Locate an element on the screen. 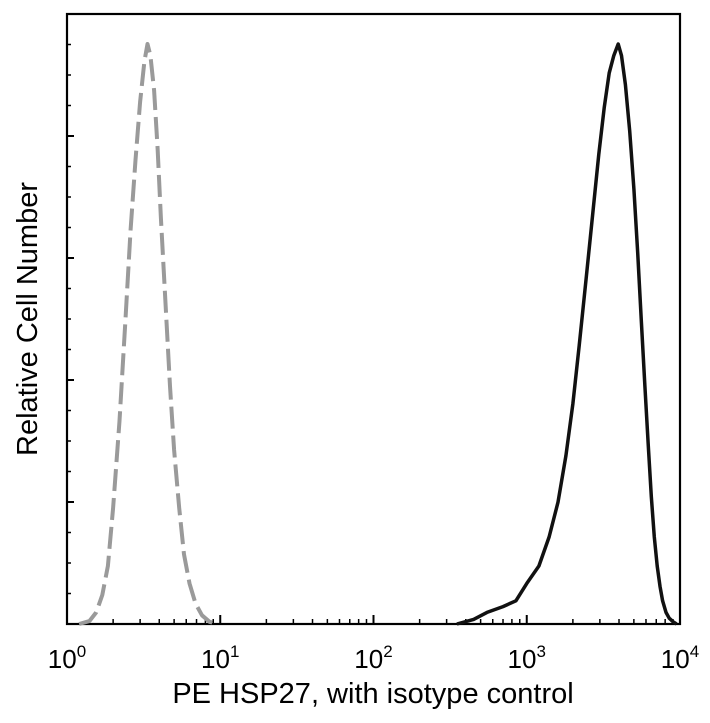 This screenshot has height=723, width=710. x-tick-label: 10³ is located at coordinates (527, 658).